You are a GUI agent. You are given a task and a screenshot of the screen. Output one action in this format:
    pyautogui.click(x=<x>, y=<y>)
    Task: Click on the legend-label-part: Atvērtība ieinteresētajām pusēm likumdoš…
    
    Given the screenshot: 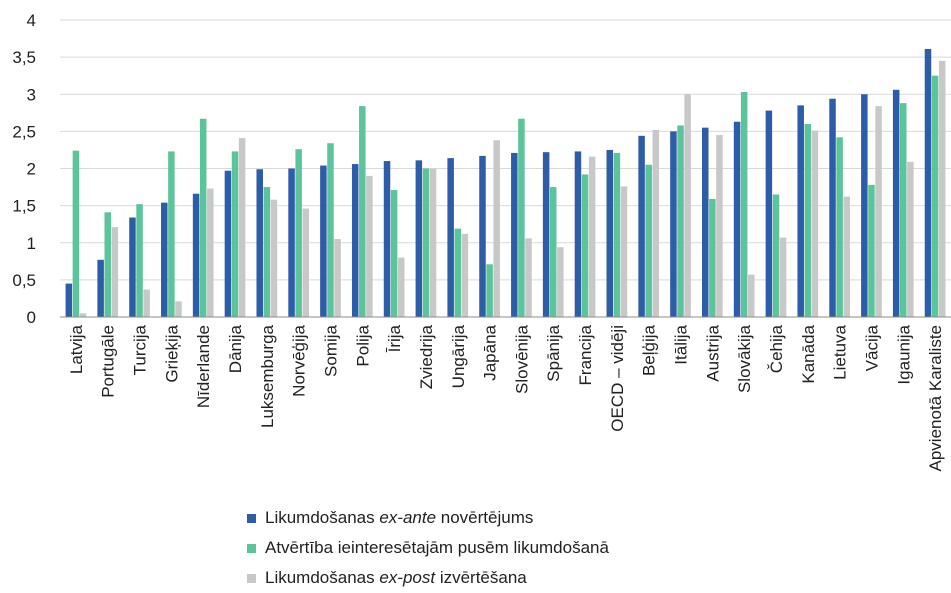 What is the action you would take?
    pyautogui.click(x=437, y=547)
    